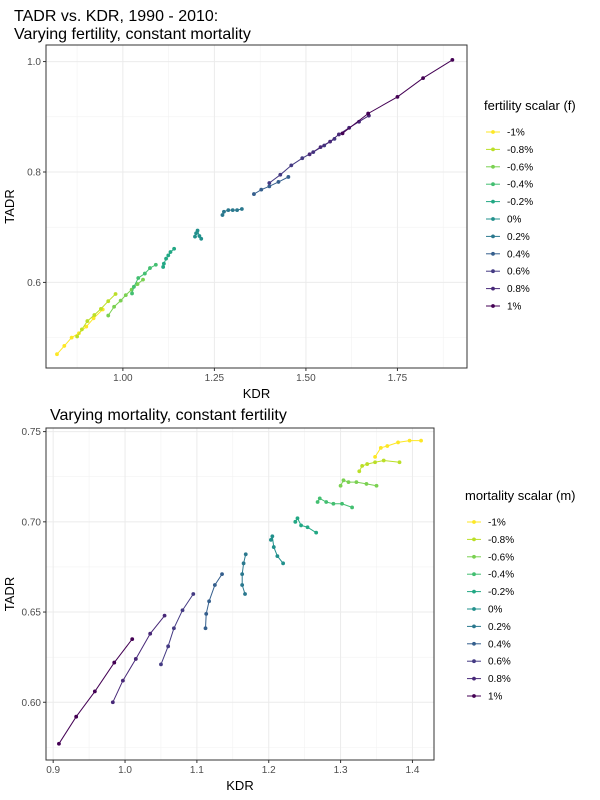 The width and height of the screenshot is (600, 800). I want to click on chart2-legend-label: -1%, so click(497, 523).